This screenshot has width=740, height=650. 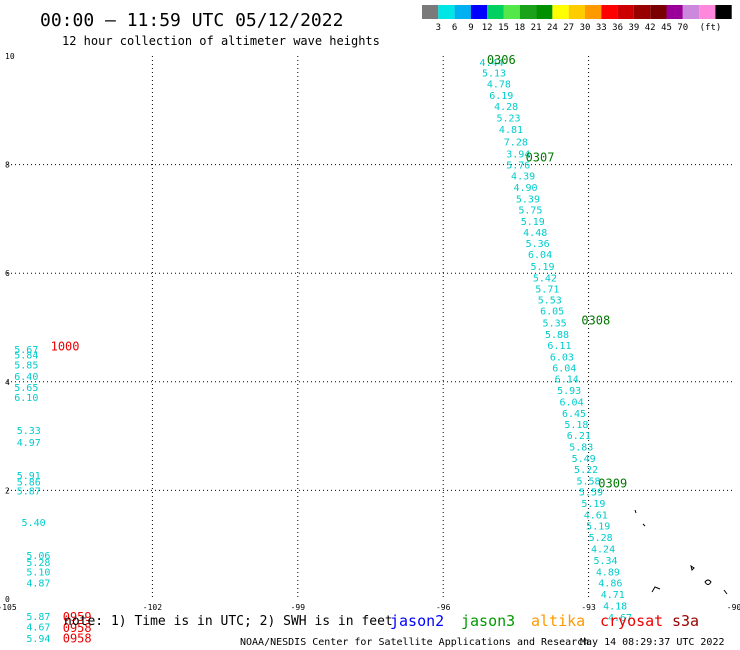 What do you see at coordinates (536, 28) in the screenshot?
I see `colorbar-label: 21` at bounding box center [536, 28].